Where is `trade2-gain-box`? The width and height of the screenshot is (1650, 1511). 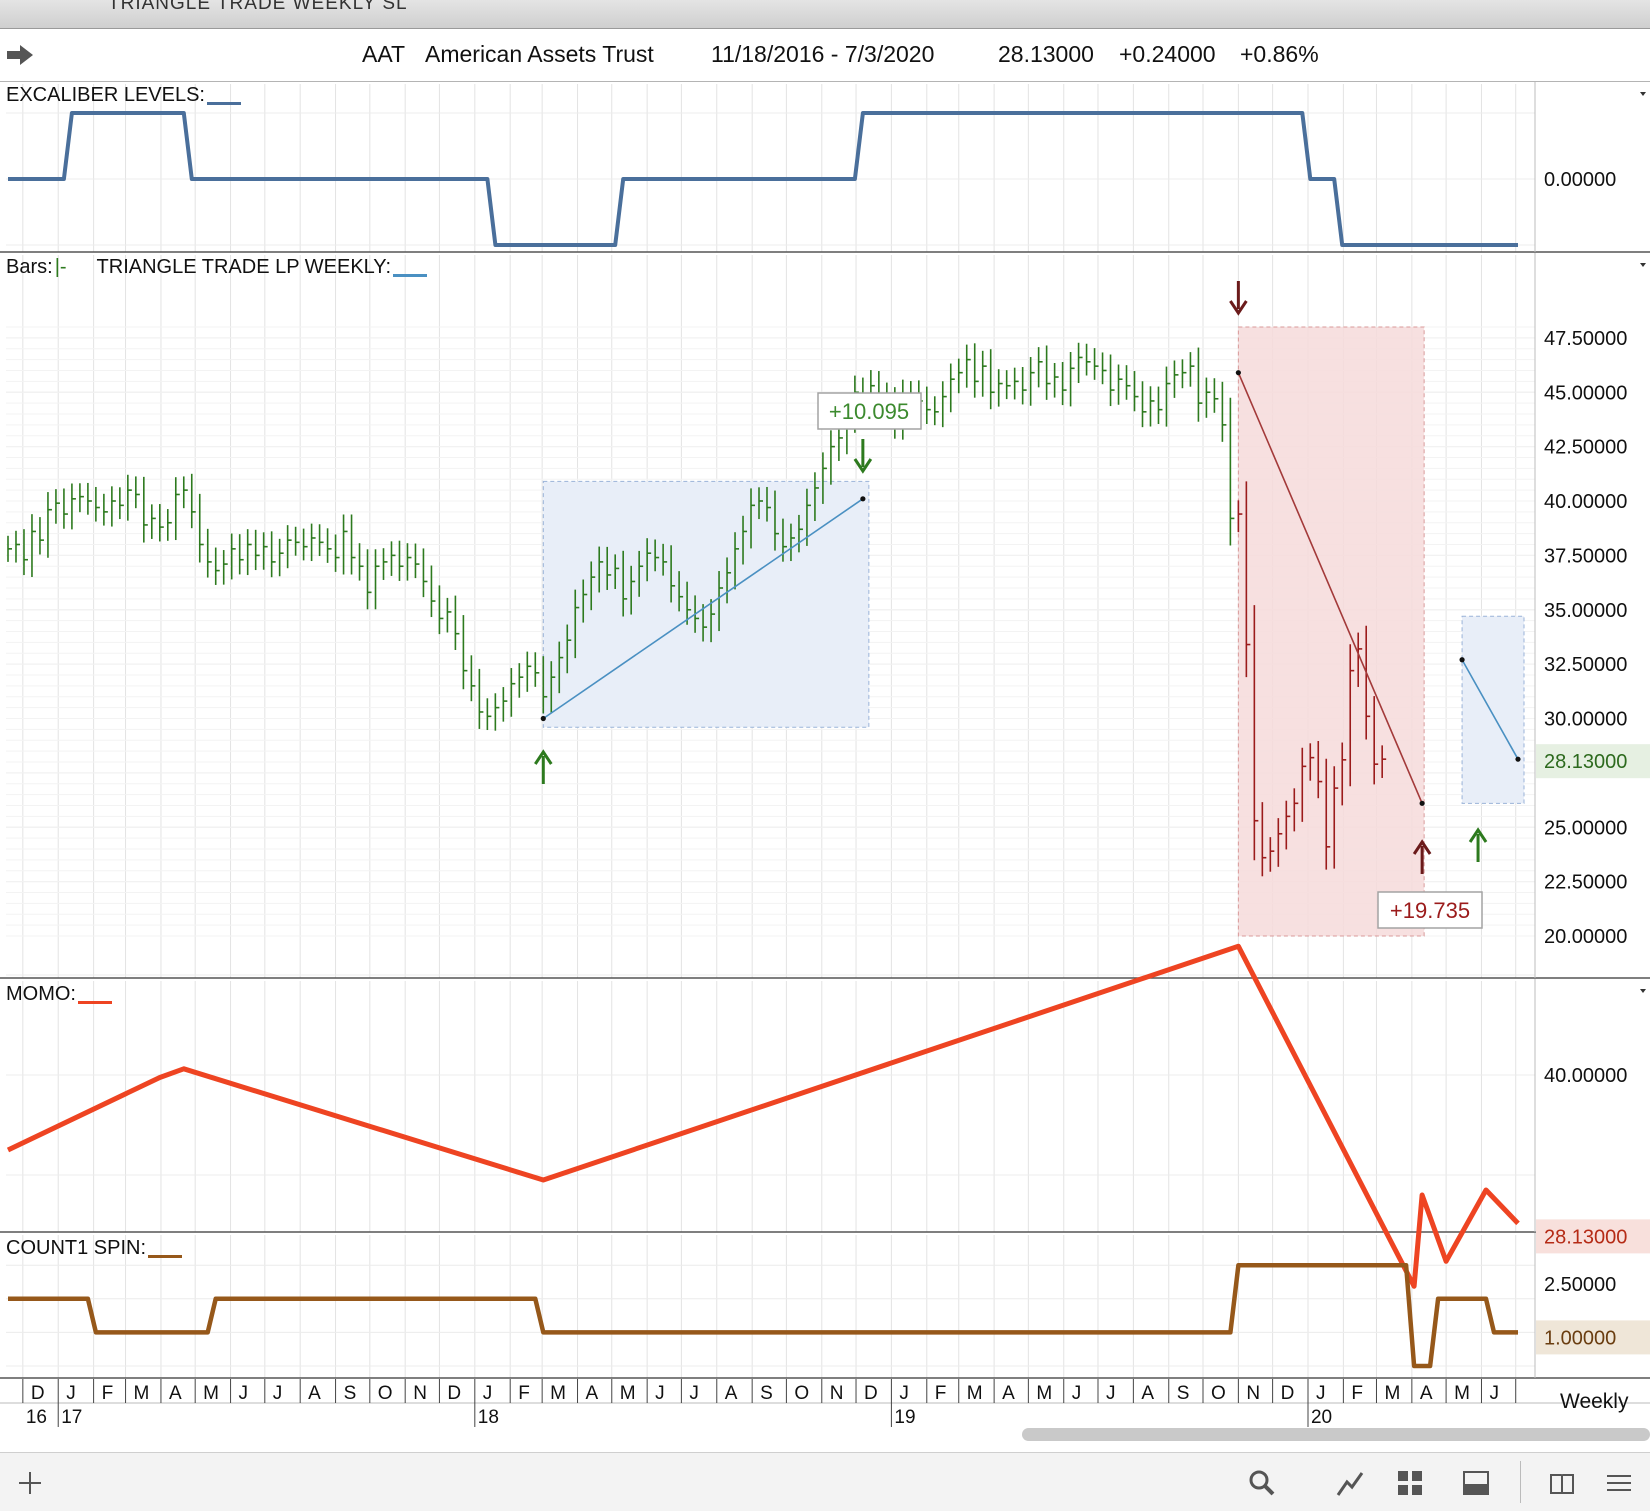 trade2-gain-box is located at coordinates (1430, 910).